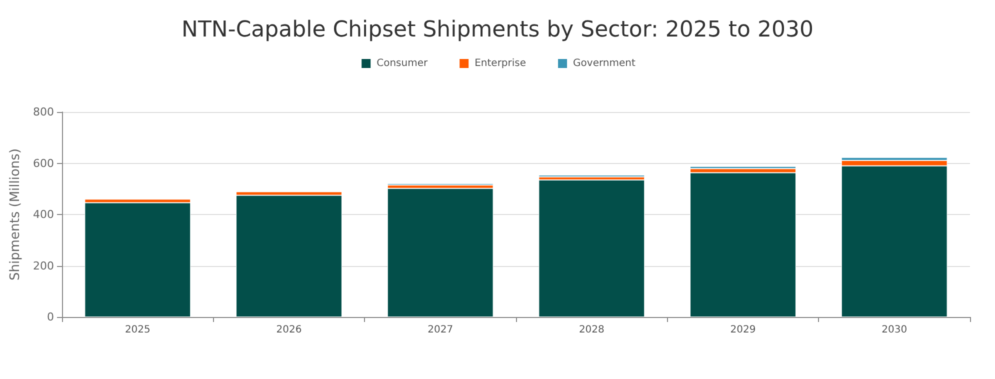 This screenshot has height=379, width=995. Describe the element at coordinates (743, 330) in the screenshot. I see `x-tick-label: 2029` at that location.